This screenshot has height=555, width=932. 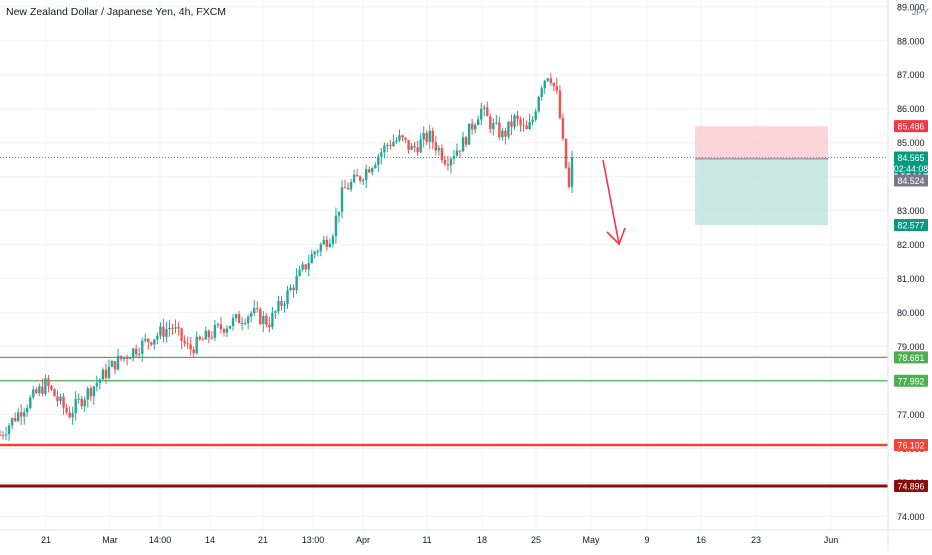 I want to click on y-tick-label: 81.000, so click(x=911, y=279).